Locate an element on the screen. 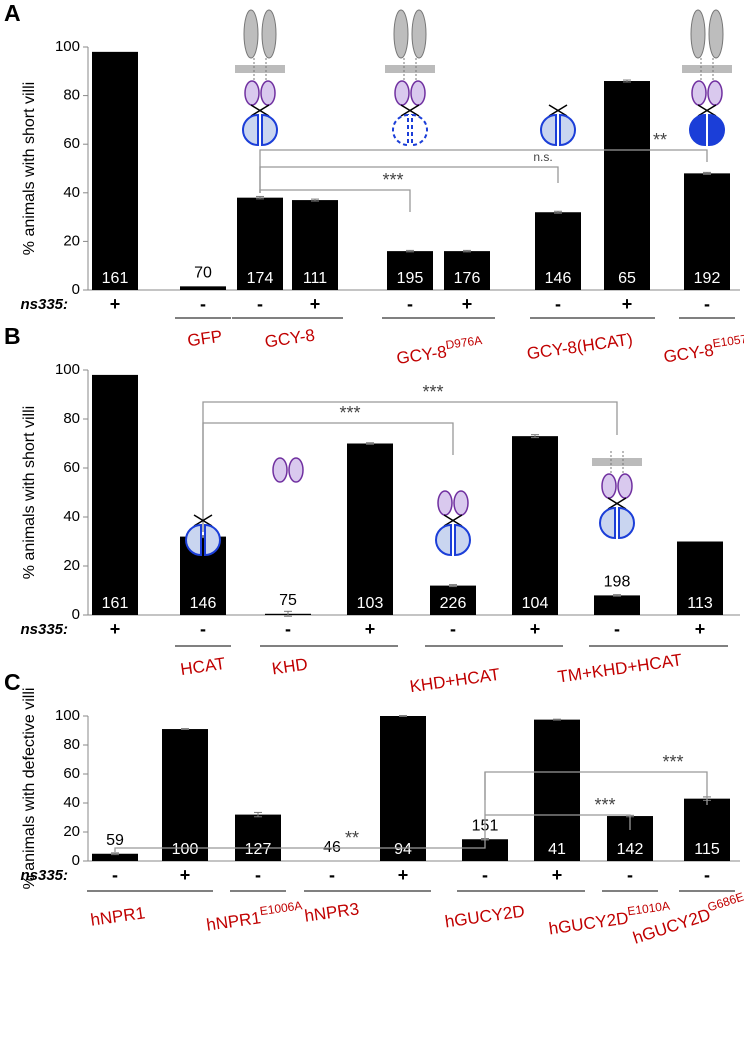 This screenshot has width=744, height=1050. y-tick-label: 60 is located at coordinates (71, 143).